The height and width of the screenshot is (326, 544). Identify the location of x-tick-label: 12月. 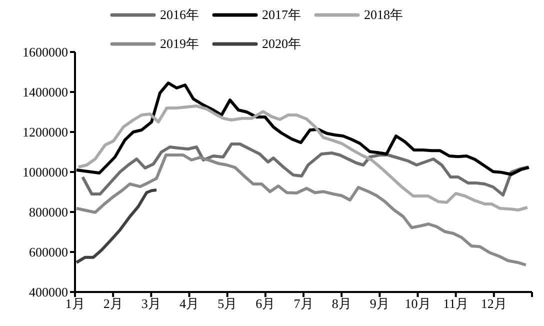
(493, 304).